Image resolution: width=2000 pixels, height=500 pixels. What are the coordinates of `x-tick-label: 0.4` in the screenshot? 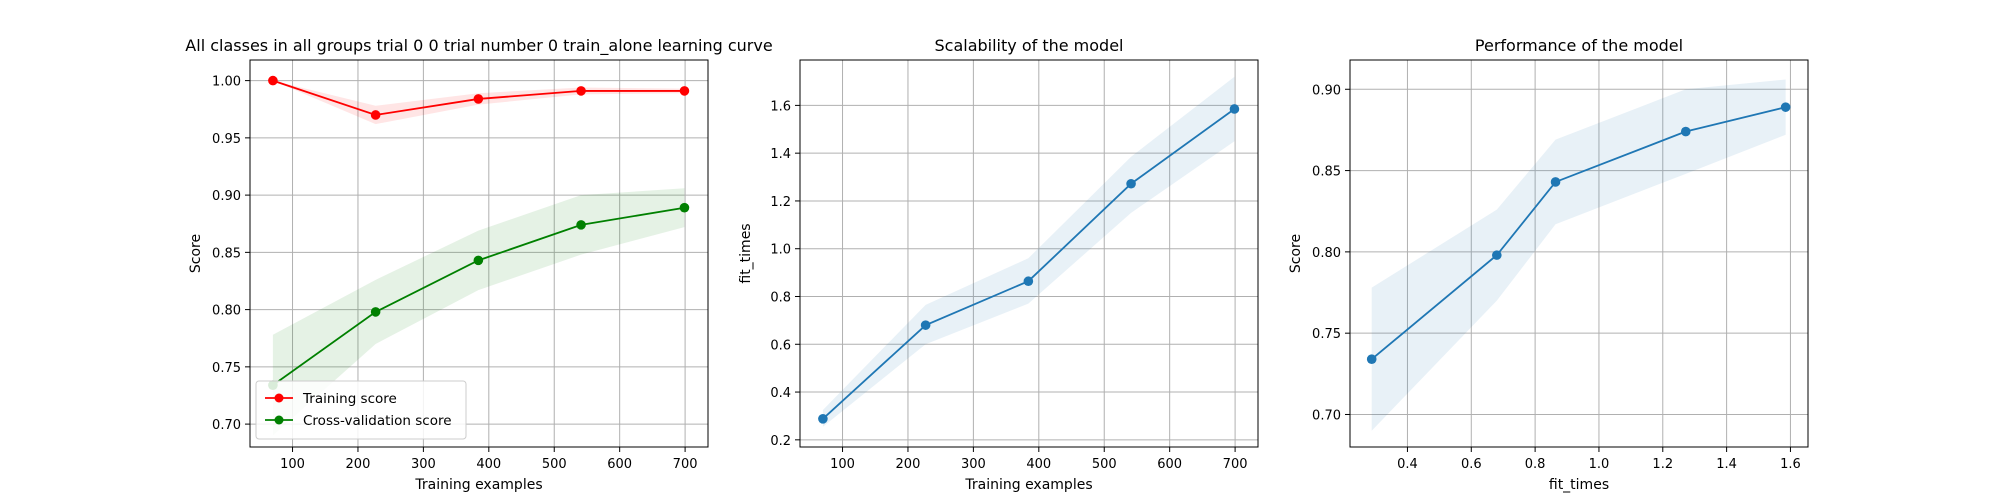 It's located at (1407, 464).